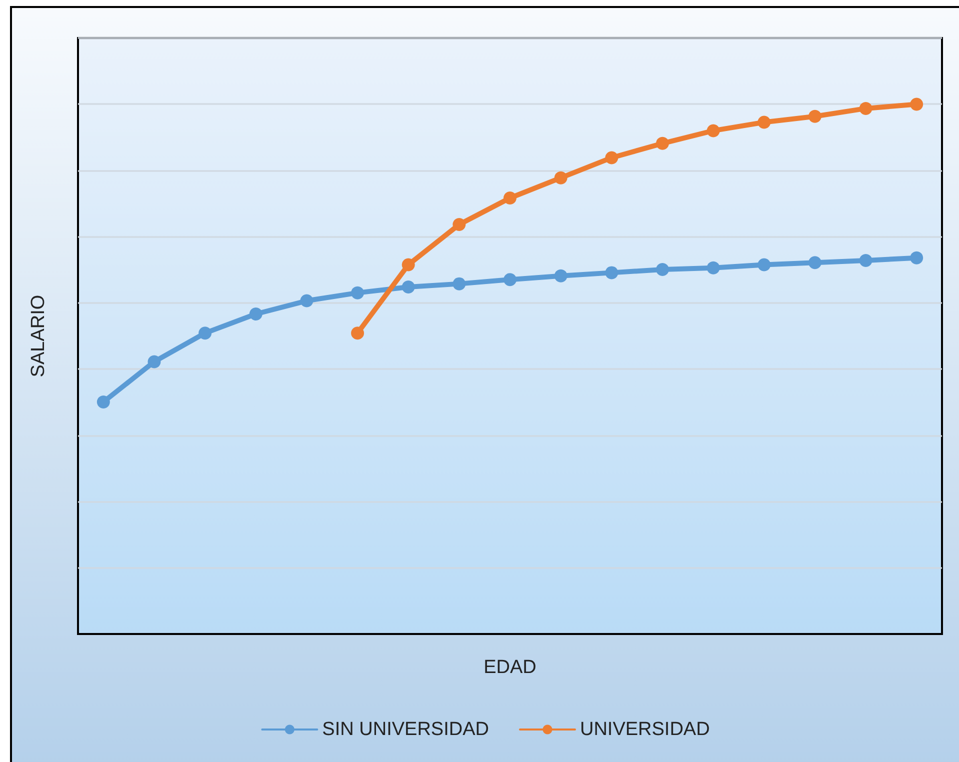 This screenshot has height=762, width=959. Describe the element at coordinates (405, 729) in the screenshot. I see `legend-label: SIN UNIVERSIDAD` at that location.